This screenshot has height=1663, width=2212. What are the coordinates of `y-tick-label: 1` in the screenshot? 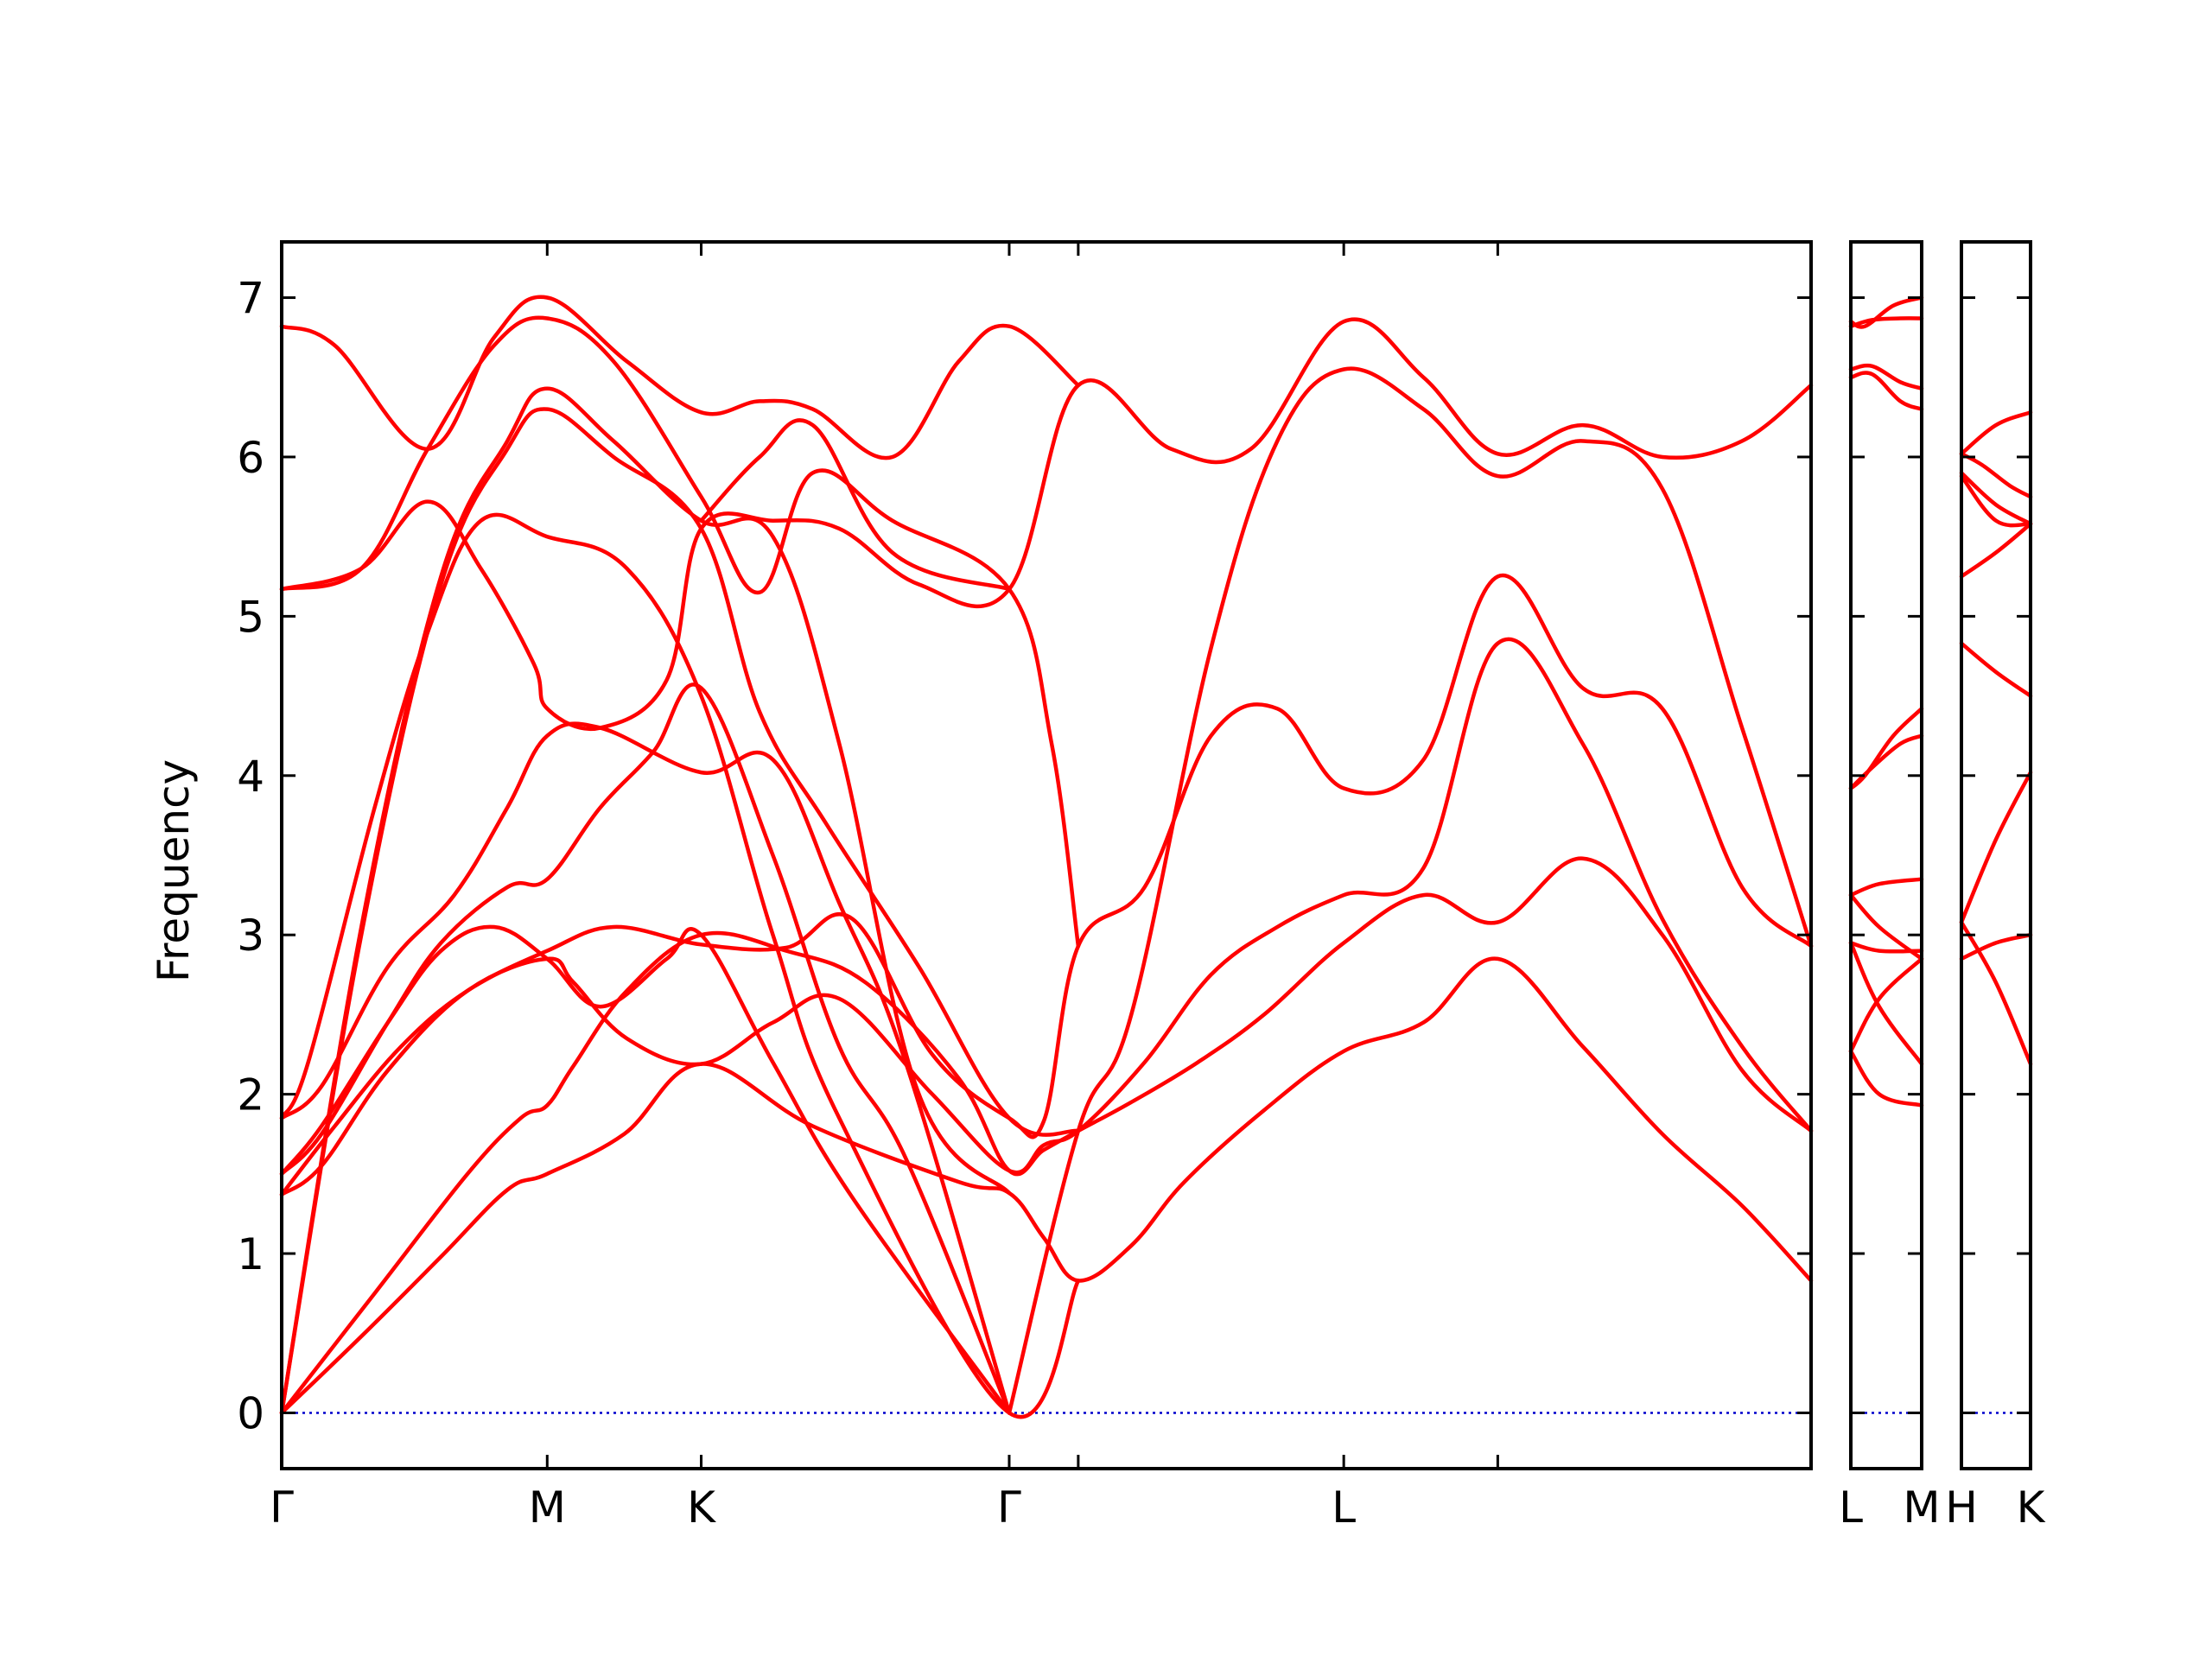 It's located at (250, 1254).